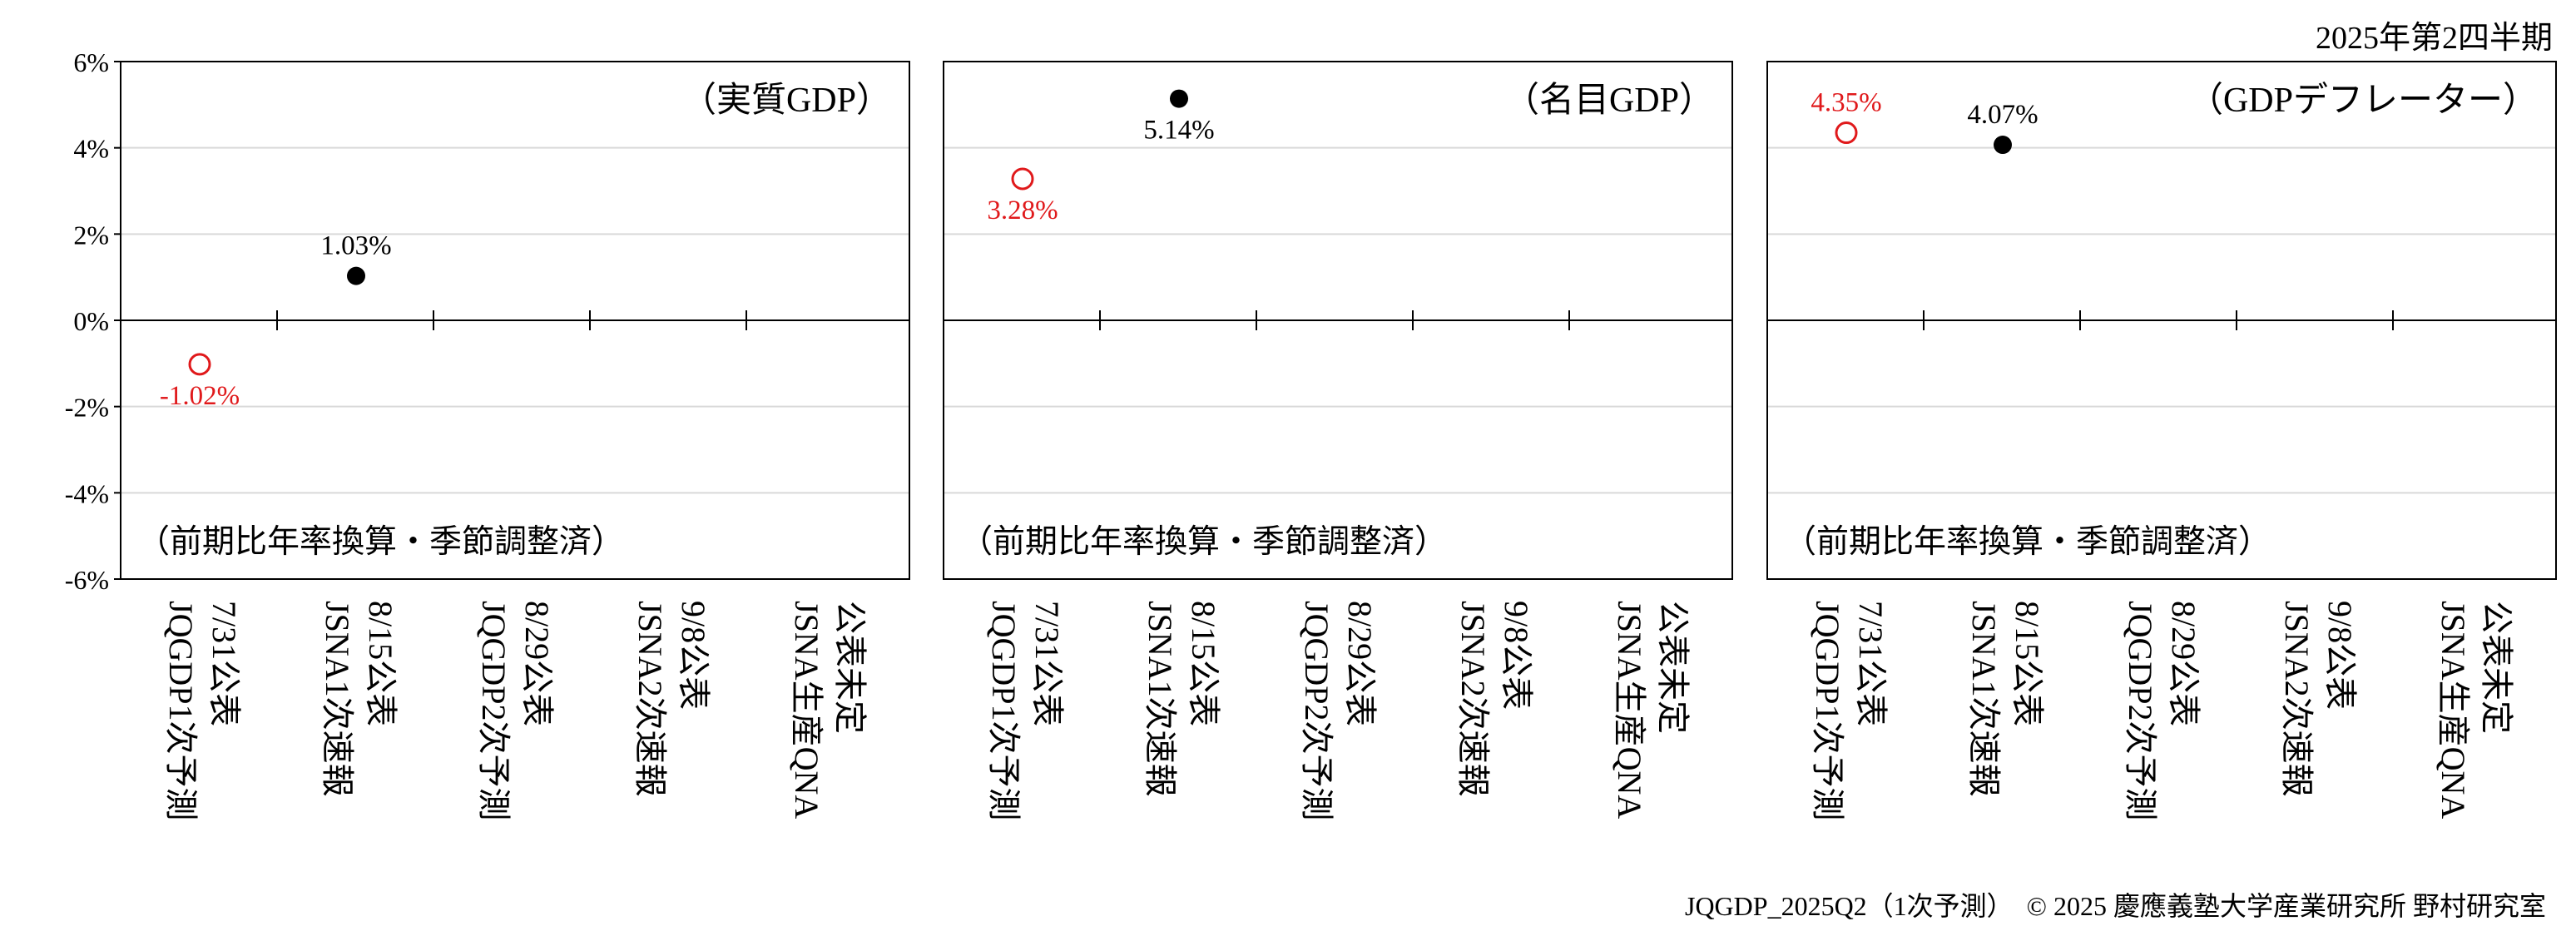 This screenshot has height=931, width=2576. Describe the element at coordinates (2003, 115) in the screenshot. I see `data-label: 4.07%` at that location.